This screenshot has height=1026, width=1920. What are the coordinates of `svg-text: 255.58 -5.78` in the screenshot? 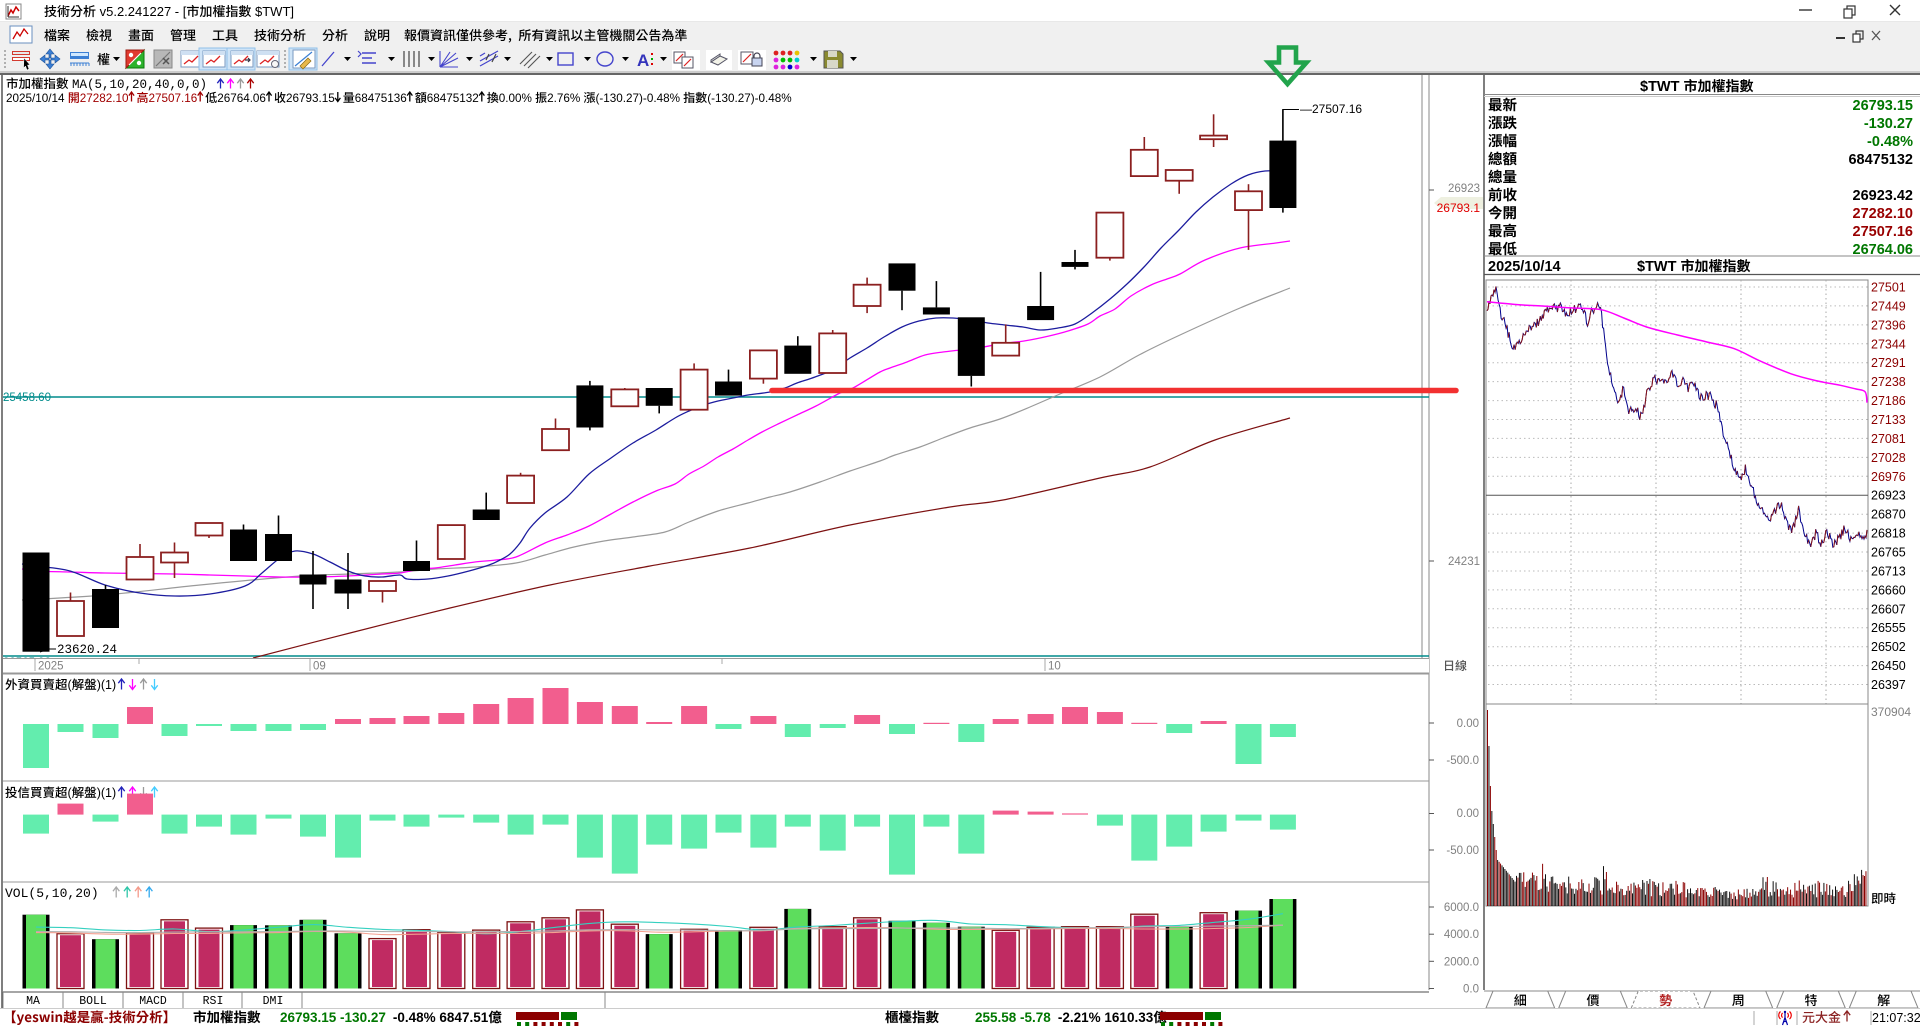 It's located at (1013, 1017).